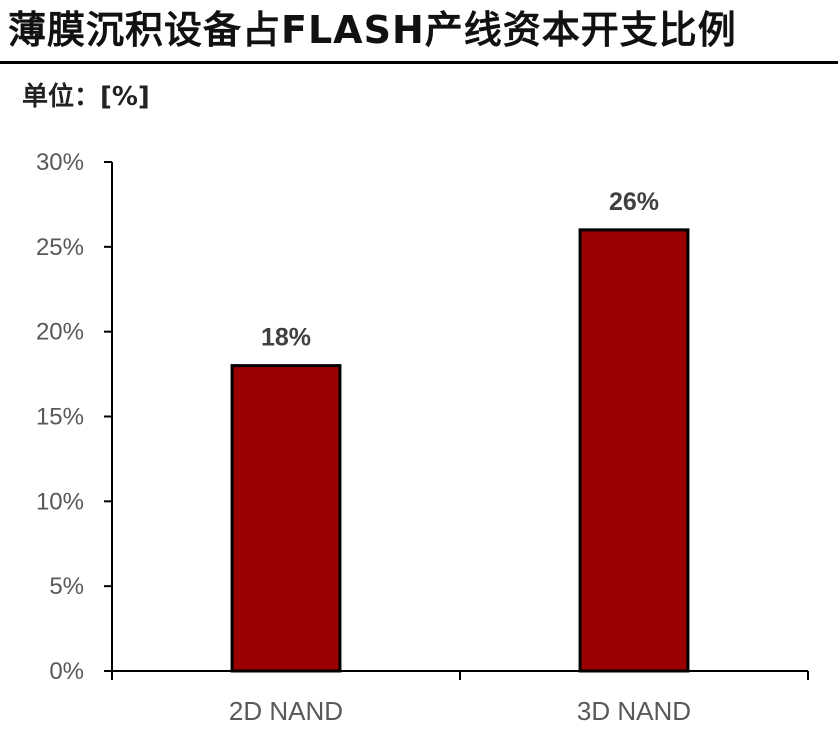 The image size is (840, 730). Describe the element at coordinates (66, 671) in the screenshot. I see `y-tick-label: 0%` at that location.